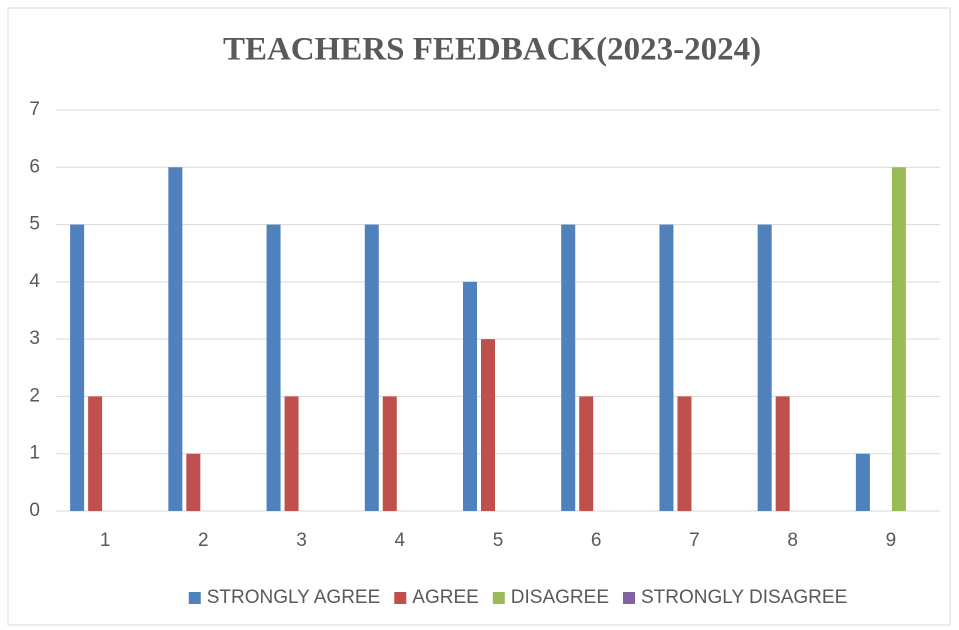 The width and height of the screenshot is (959, 630). I want to click on x-tick-label: 4, so click(399, 540).